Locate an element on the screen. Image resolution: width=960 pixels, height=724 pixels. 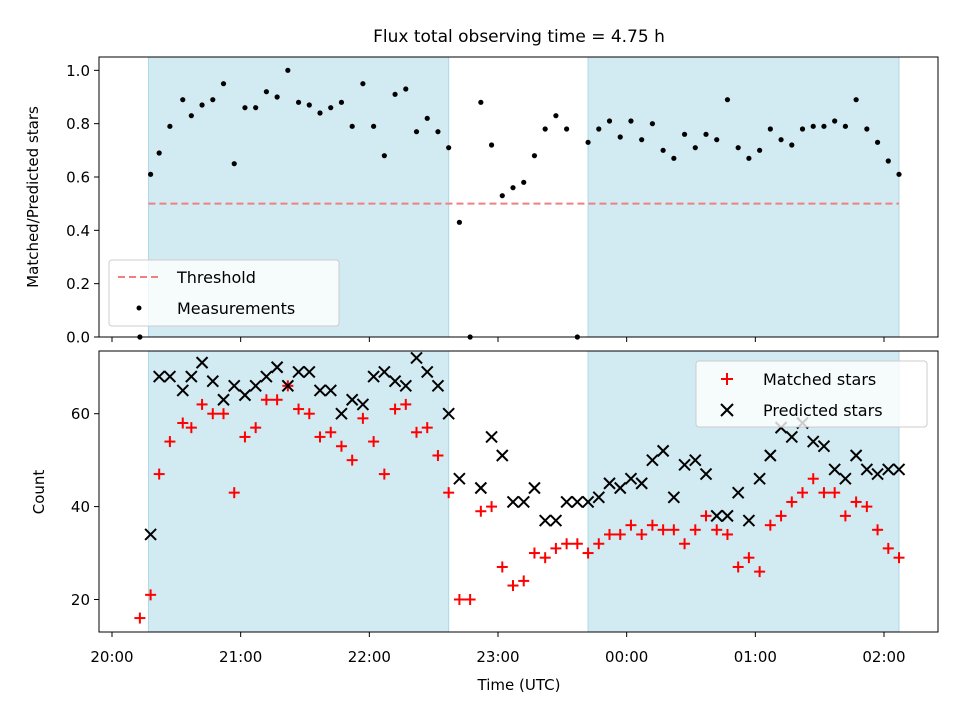
x-tick-label: 21:00 is located at coordinates (240, 657).